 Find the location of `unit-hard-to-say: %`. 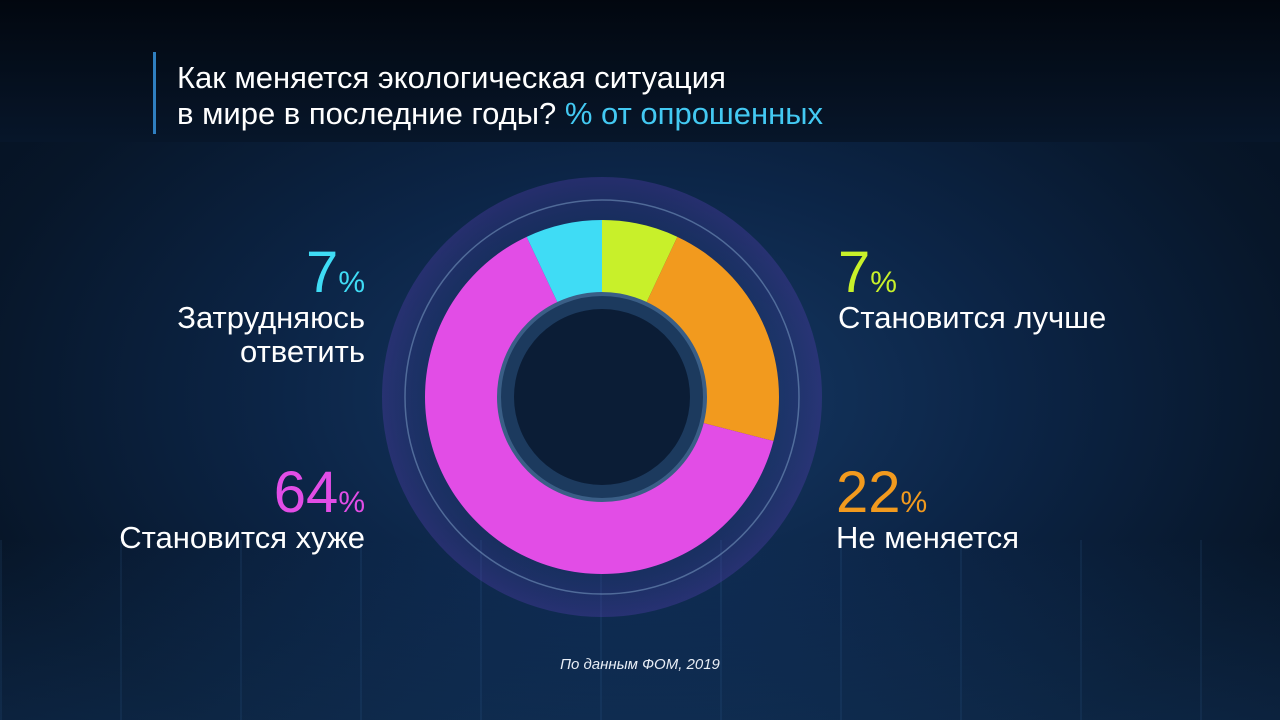

unit-hard-to-say: % is located at coordinates (351, 282).